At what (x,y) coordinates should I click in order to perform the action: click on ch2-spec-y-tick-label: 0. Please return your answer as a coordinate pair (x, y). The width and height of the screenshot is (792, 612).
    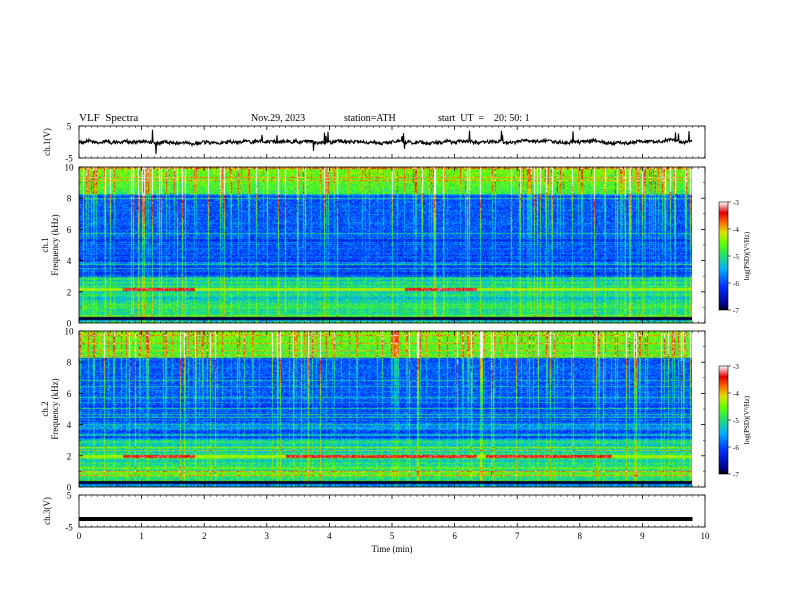
    Looking at the image, I should click on (69, 488).